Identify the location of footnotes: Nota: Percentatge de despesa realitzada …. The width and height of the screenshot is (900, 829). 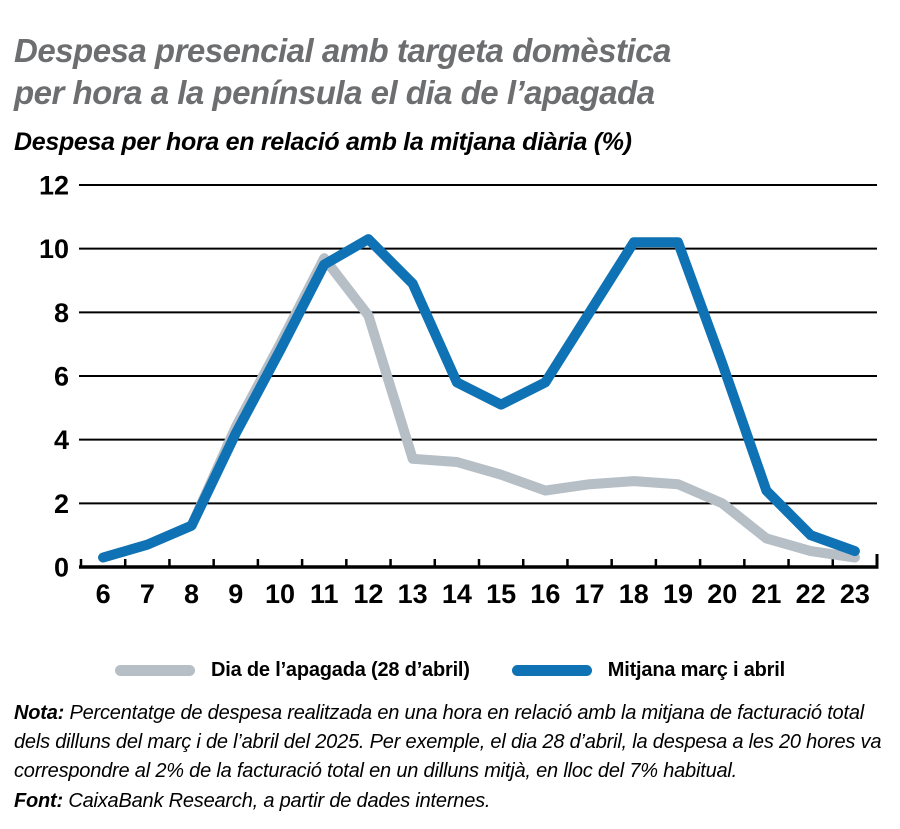
(450, 757).